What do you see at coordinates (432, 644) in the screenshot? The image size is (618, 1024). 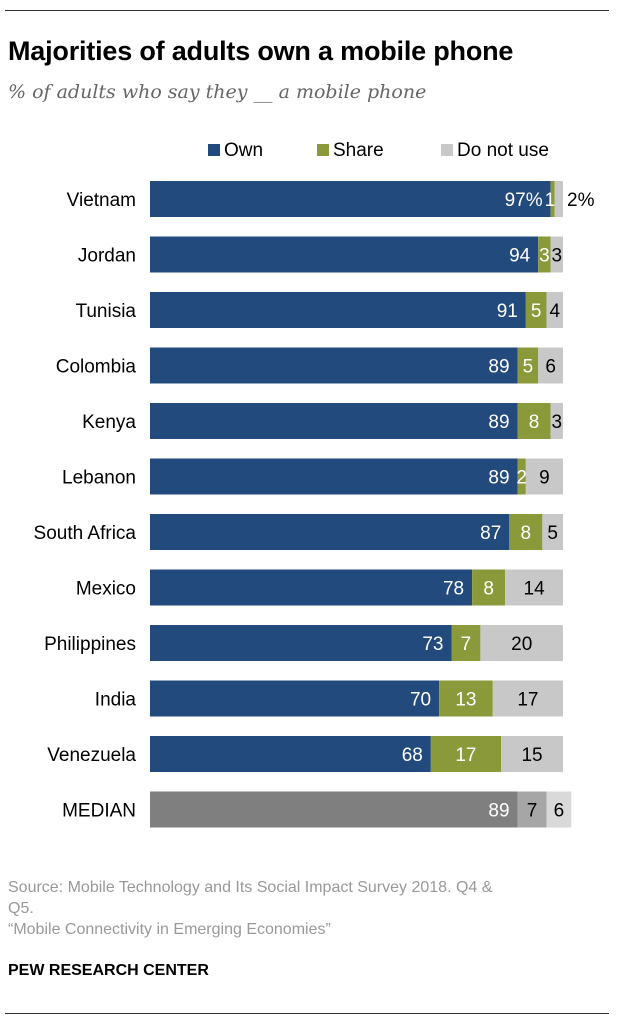 I see `data-label-own: 73` at bounding box center [432, 644].